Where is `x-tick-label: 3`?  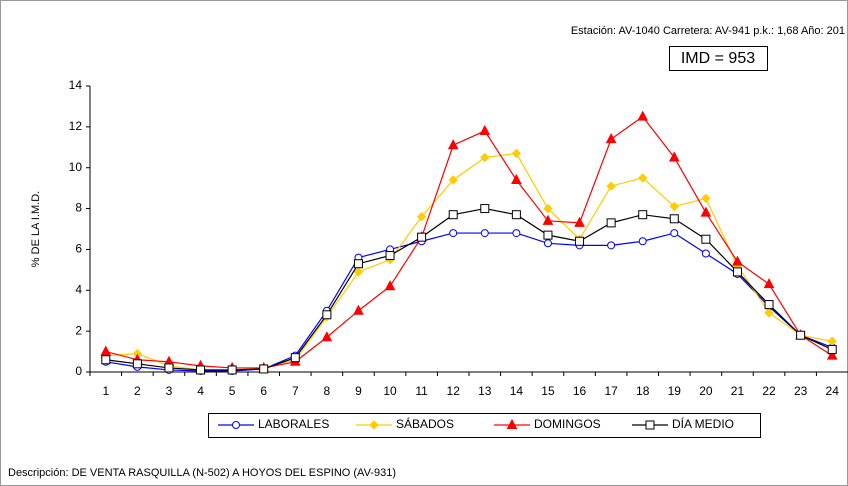 x-tick-label: 3 is located at coordinates (169, 391).